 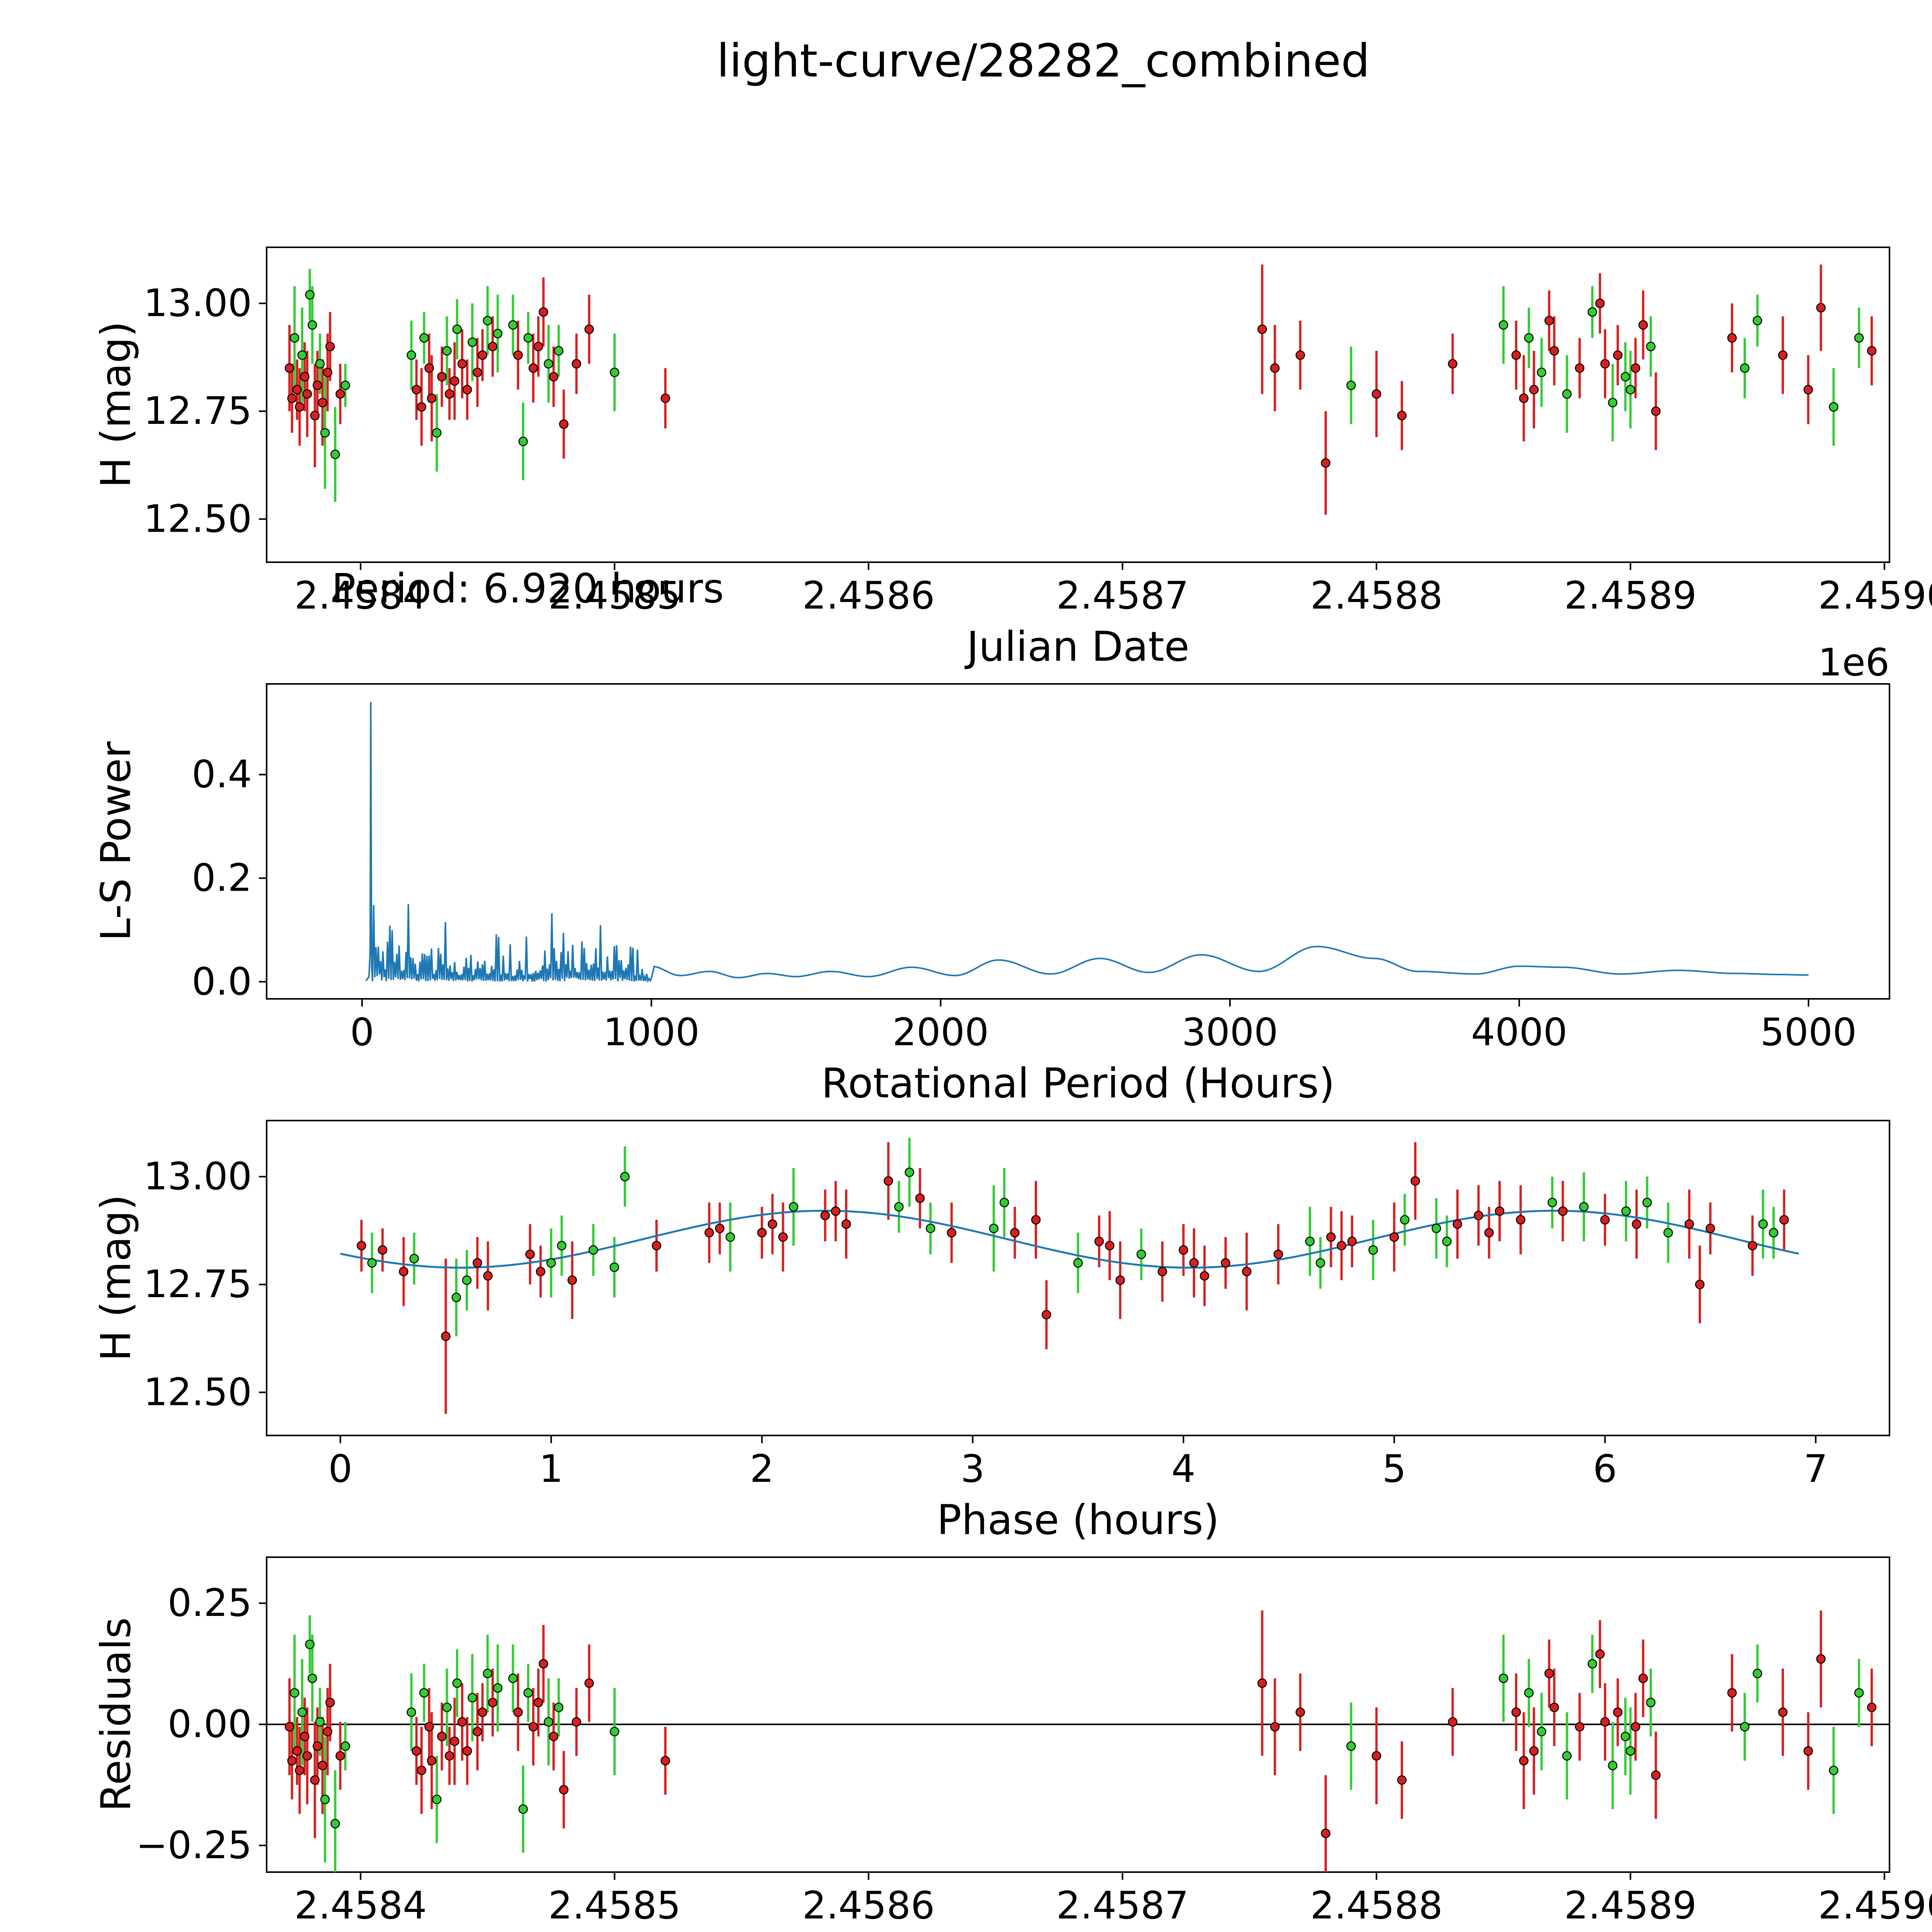 I want to click on residuals-x-tick-label: 2.4586, so click(x=869, y=1906).